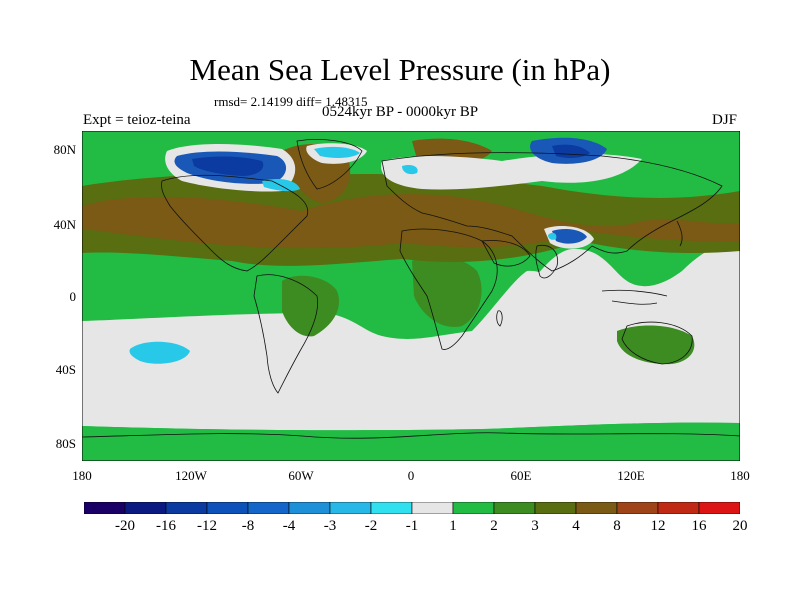 The image size is (800, 600). What do you see at coordinates (411, 221) in the screenshot?
I see `field-brown-north` at bounding box center [411, 221].